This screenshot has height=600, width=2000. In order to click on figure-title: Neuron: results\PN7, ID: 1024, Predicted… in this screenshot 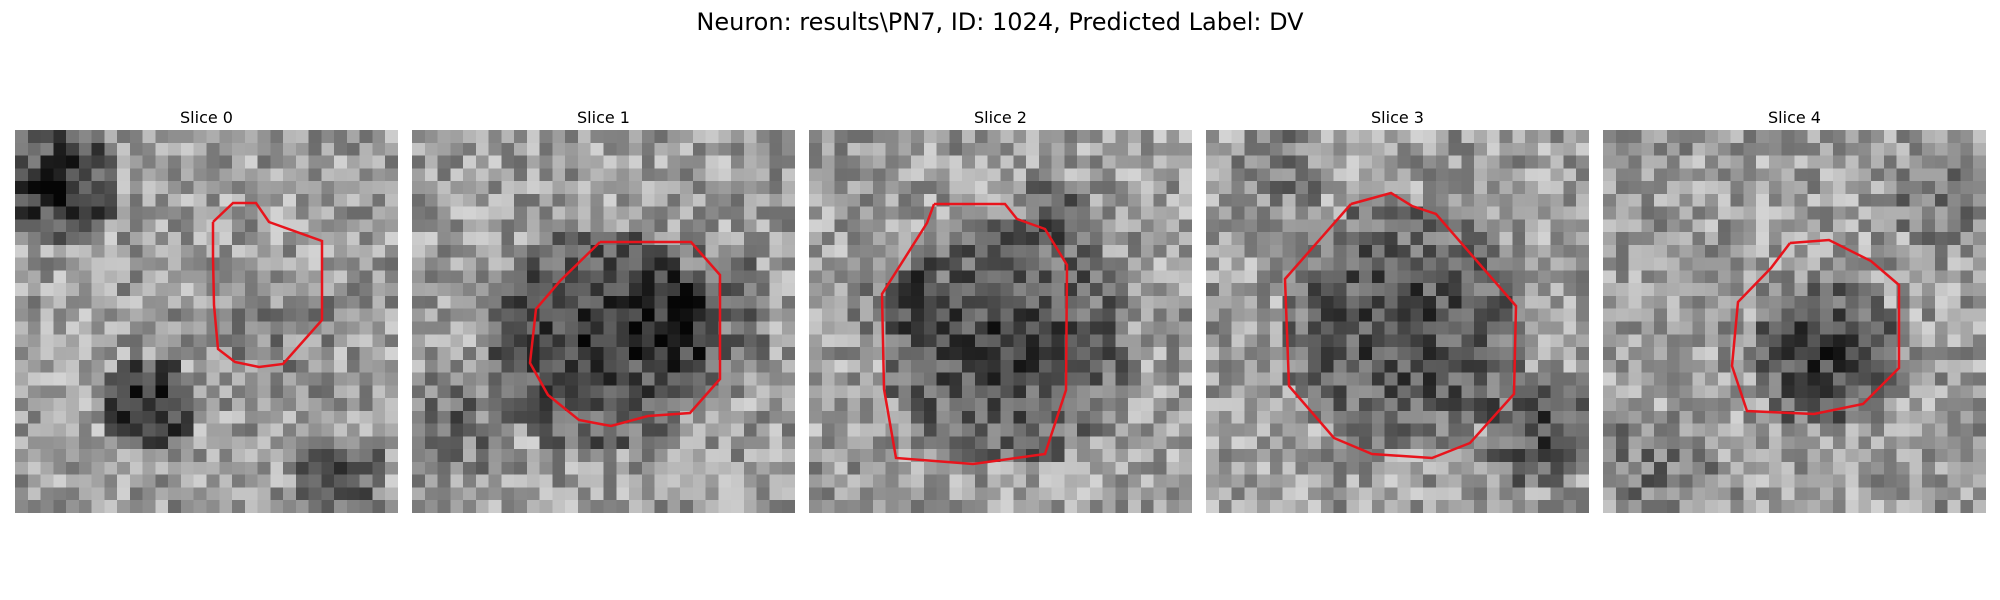, I will do `click(1000, 22)`.